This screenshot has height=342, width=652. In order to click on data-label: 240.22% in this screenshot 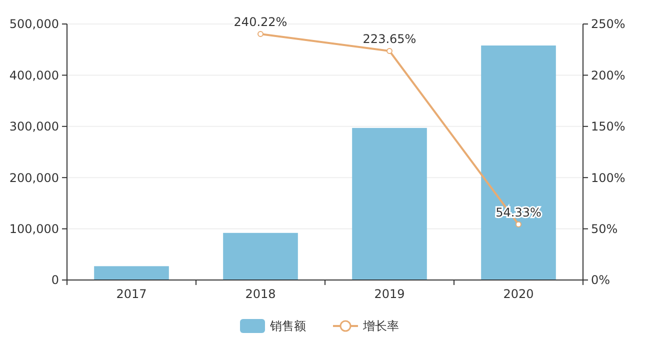, I will do `click(261, 22)`.